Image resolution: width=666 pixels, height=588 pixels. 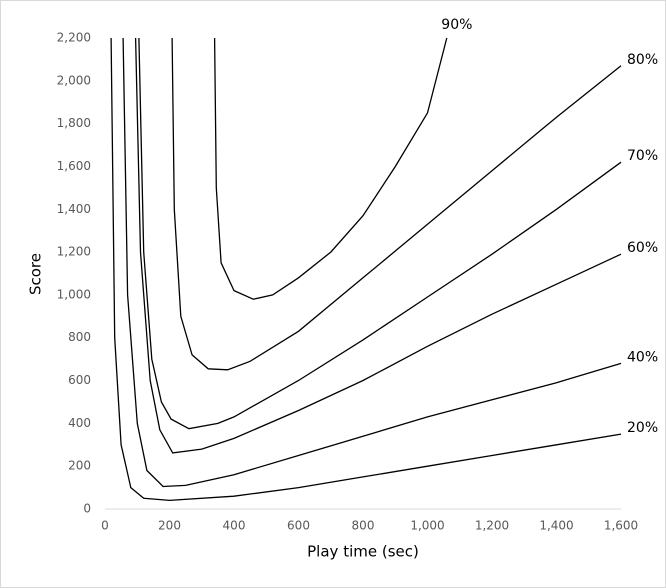 What do you see at coordinates (79, 466) in the screenshot?
I see `y-tick-label: 200` at bounding box center [79, 466].